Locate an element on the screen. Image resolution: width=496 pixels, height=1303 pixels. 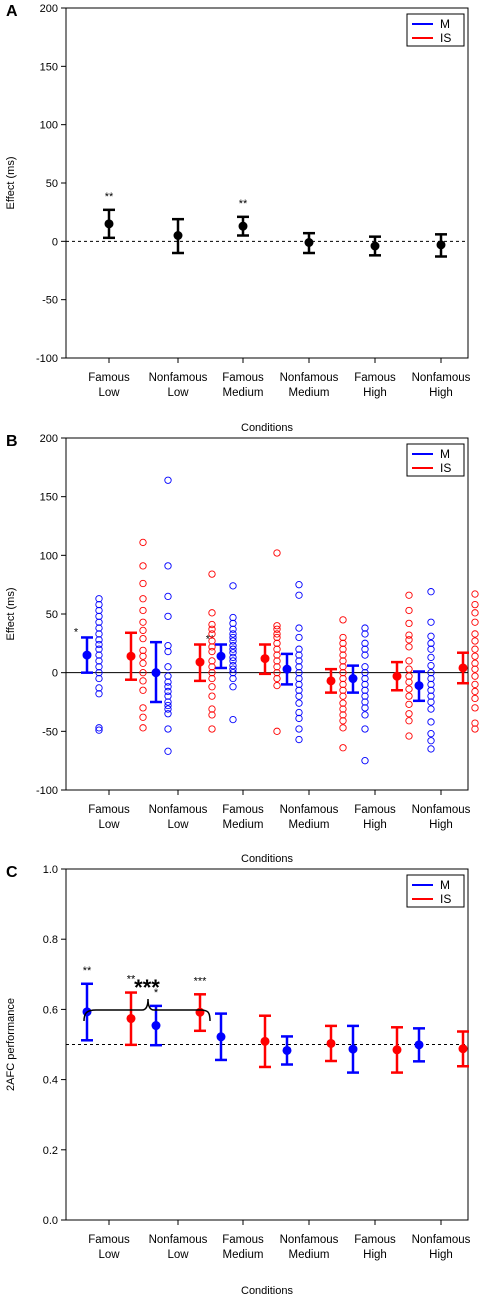
y-tick-label: 0 is located at coordinates (55, 674).